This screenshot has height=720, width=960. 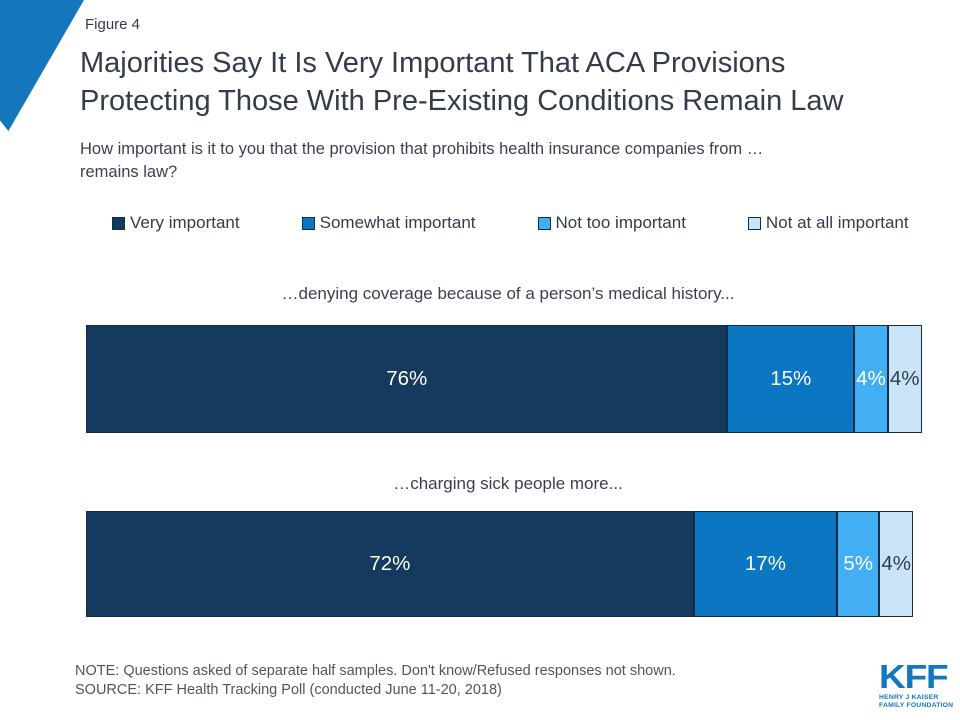 I want to click on bar-segment-not-too-important: 4%, so click(x=871, y=379).